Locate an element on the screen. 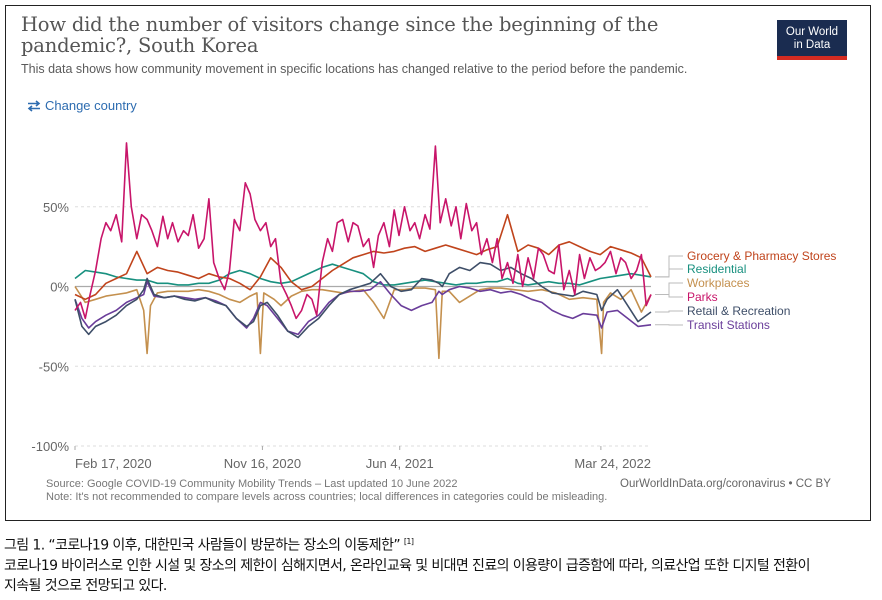  series-line-retail is located at coordinates (363, 300).